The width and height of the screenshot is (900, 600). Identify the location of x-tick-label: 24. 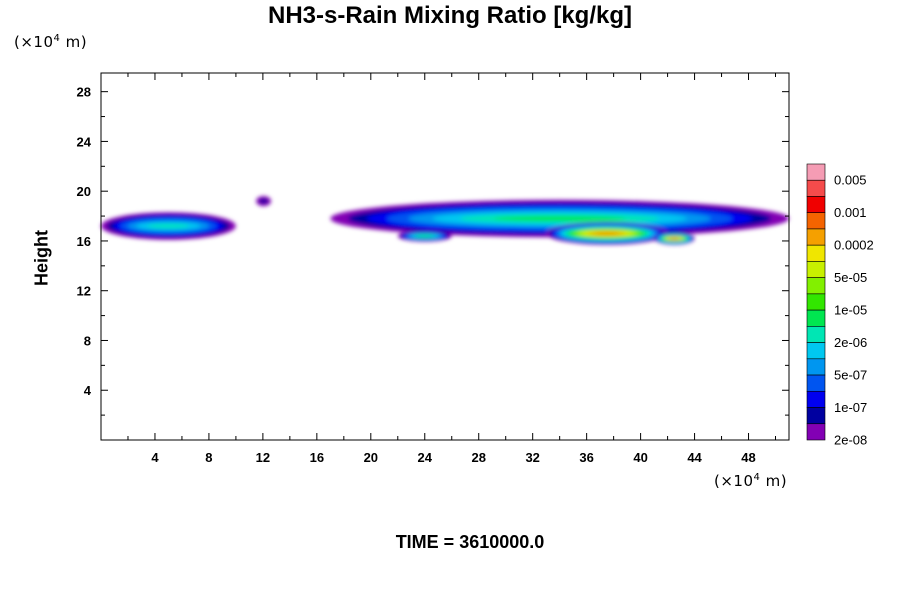
(425, 457).